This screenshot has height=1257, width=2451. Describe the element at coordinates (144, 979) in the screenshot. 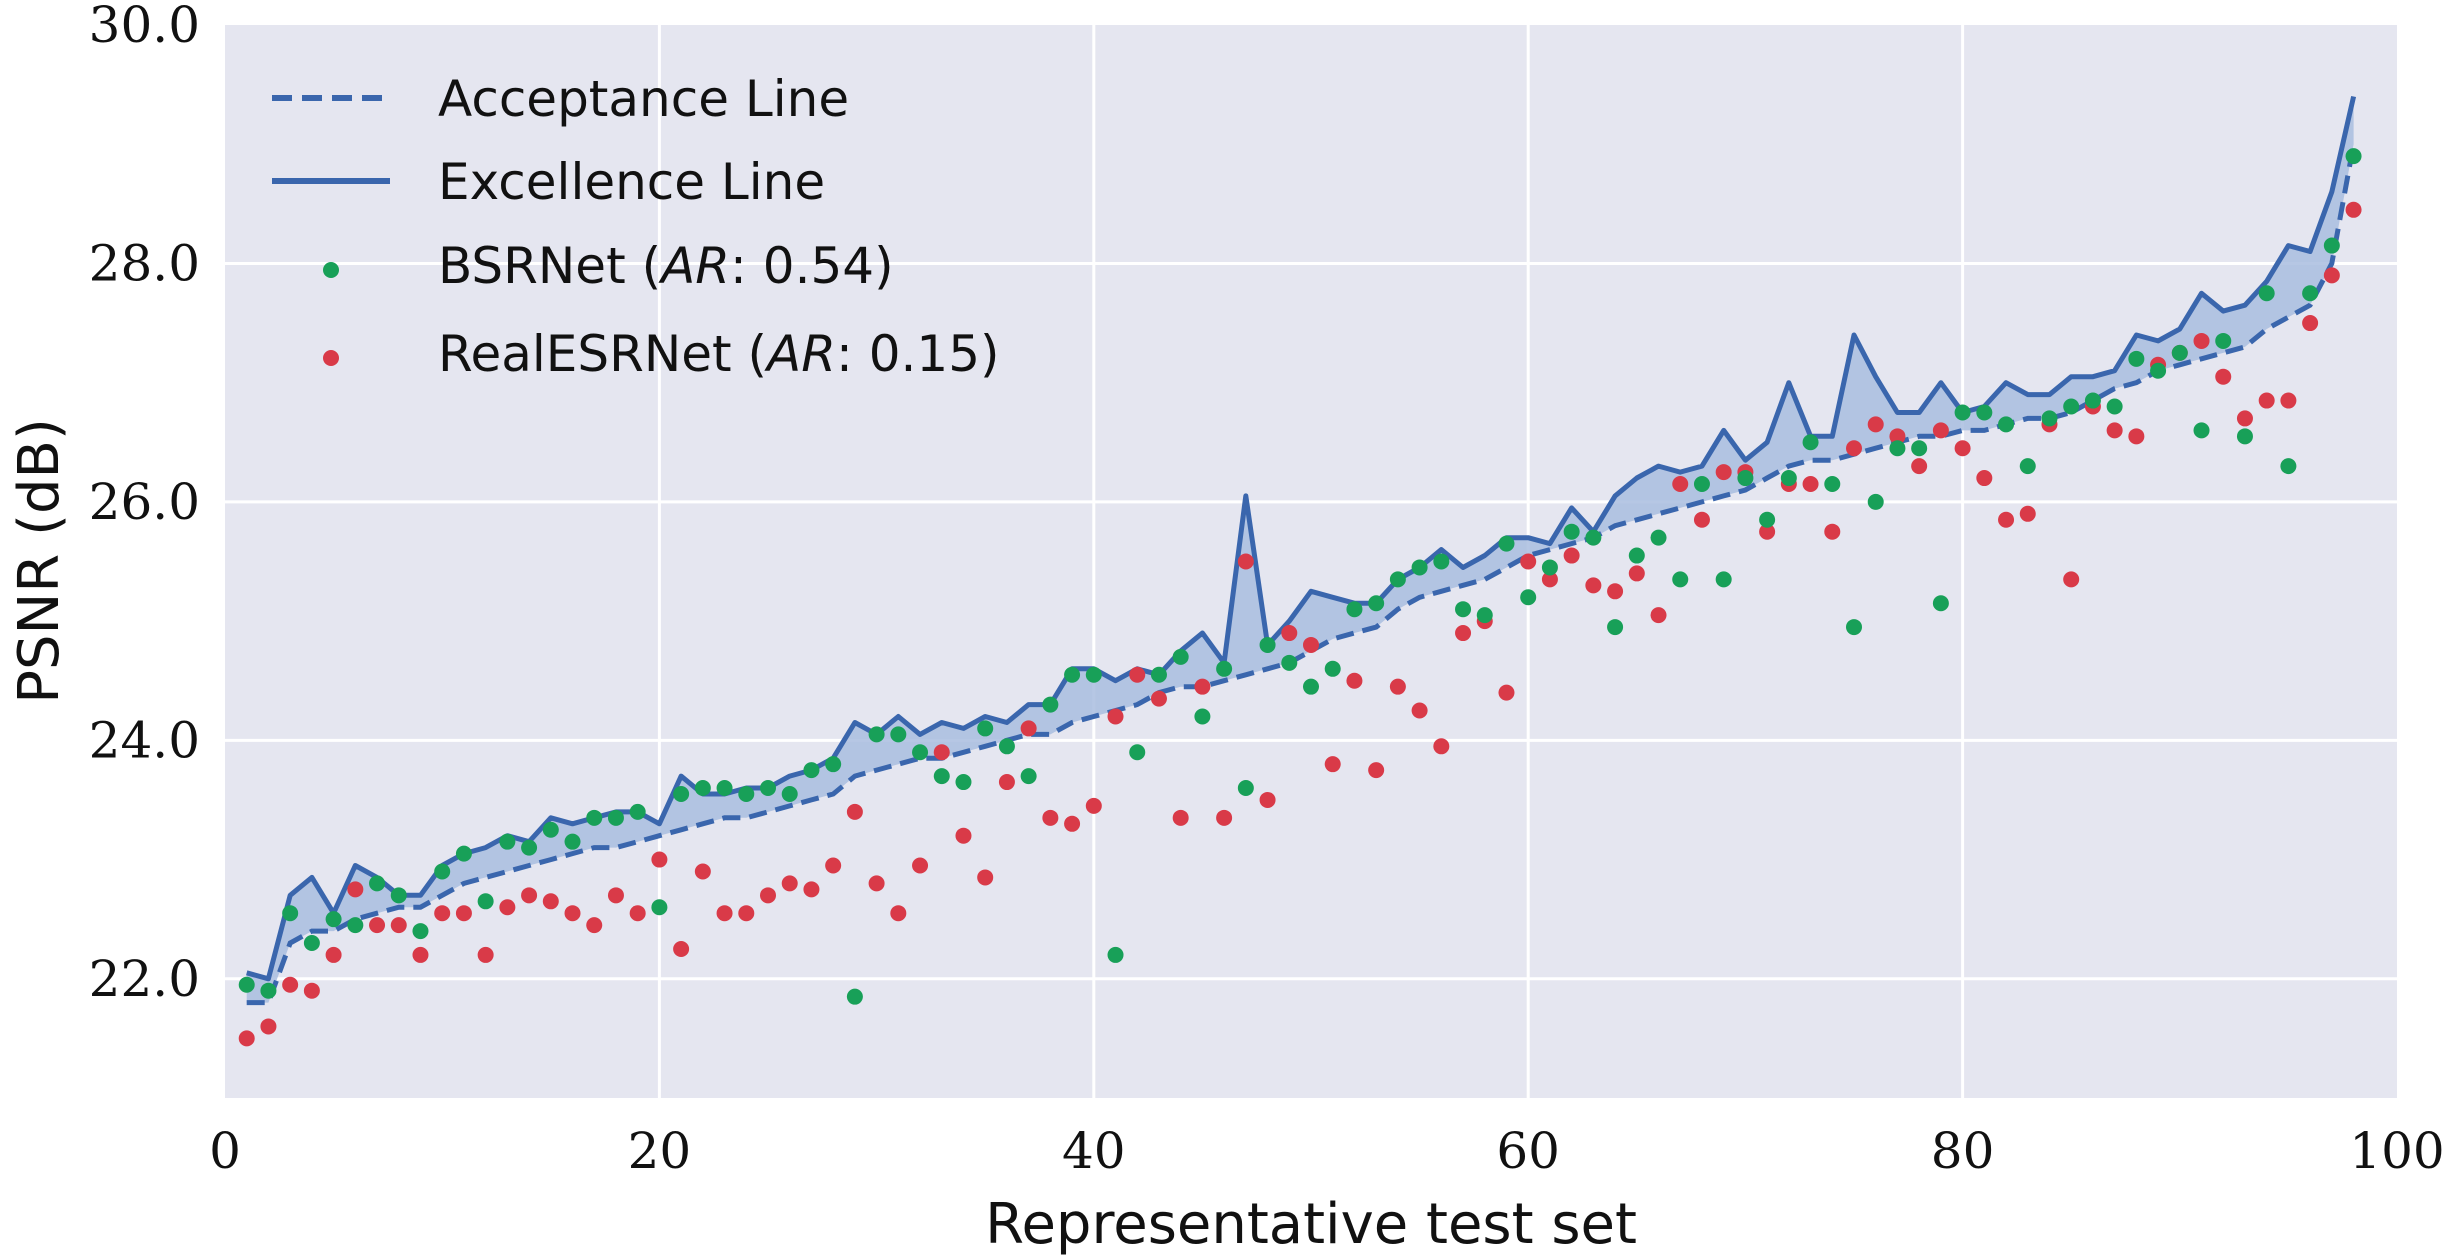

I see `y-tick-label: 22.0` at that location.